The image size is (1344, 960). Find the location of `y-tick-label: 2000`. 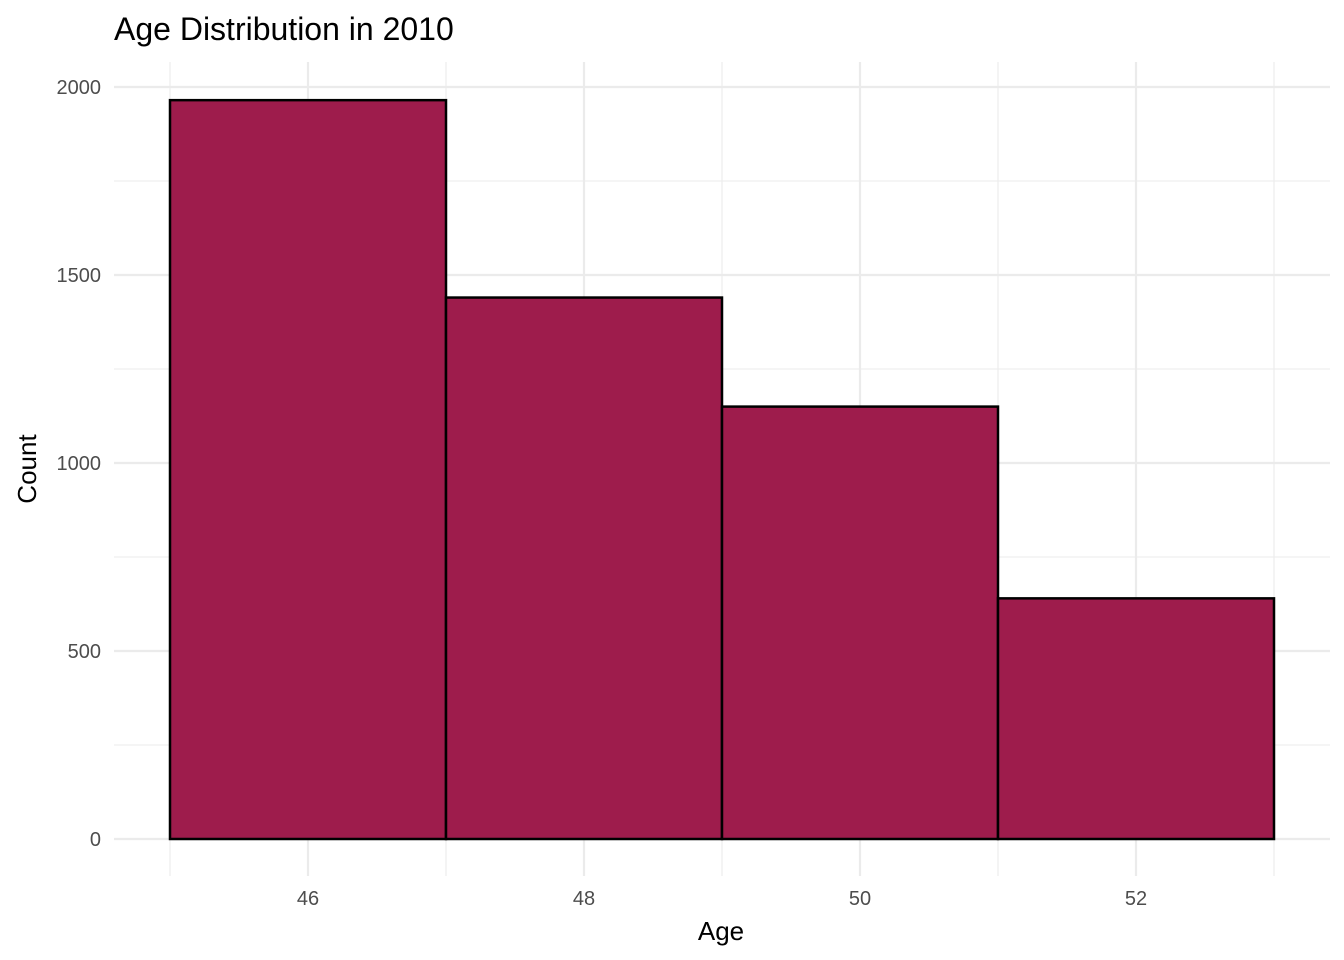

y-tick-label: 2000 is located at coordinates (79, 88).